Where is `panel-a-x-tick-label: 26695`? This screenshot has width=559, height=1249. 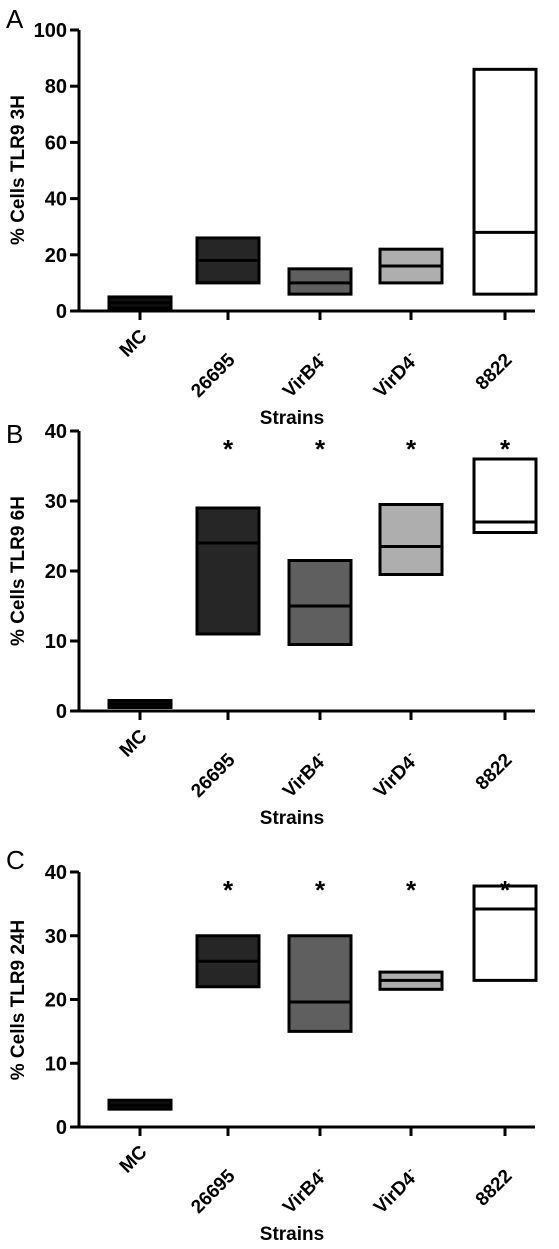
panel-a-x-tick-label: 26695 is located at coordinates (213, 375).